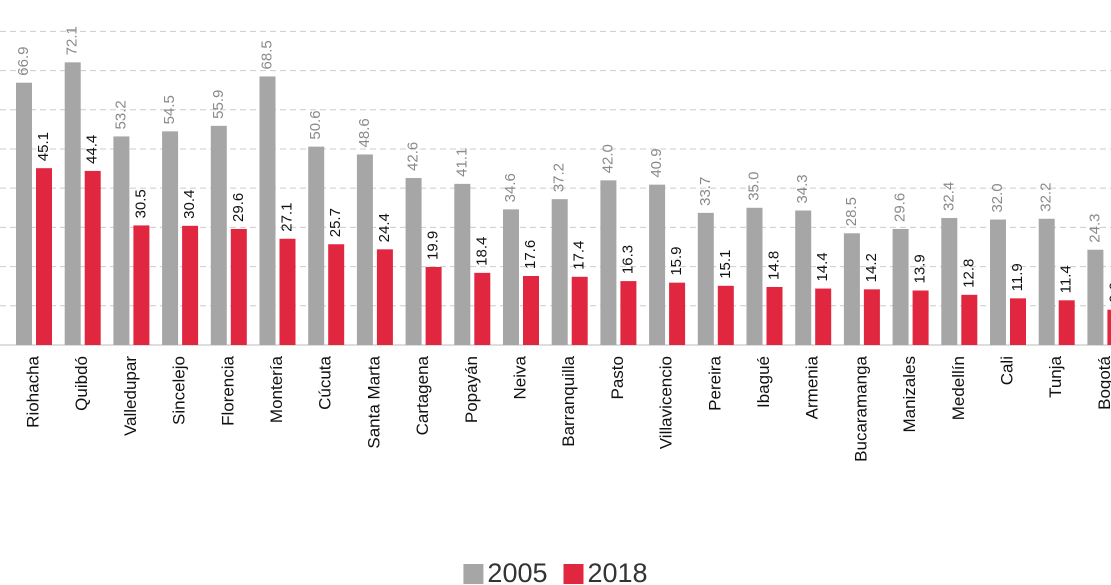 Image resolution: width=1111 pixels, height=585 pixels. Describe the element at coordinates (227, 390) in the screenshot. I see `x-tick-label: Florencia` at that location.